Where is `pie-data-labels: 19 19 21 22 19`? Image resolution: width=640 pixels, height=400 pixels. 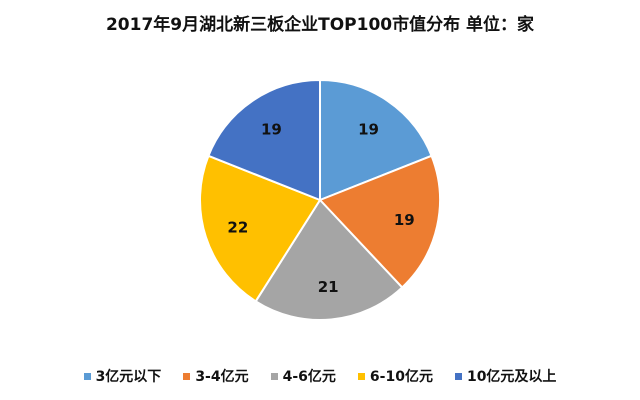 pie-data-labels: 19 19 21 22 19 is located at coordinates (320, 208).